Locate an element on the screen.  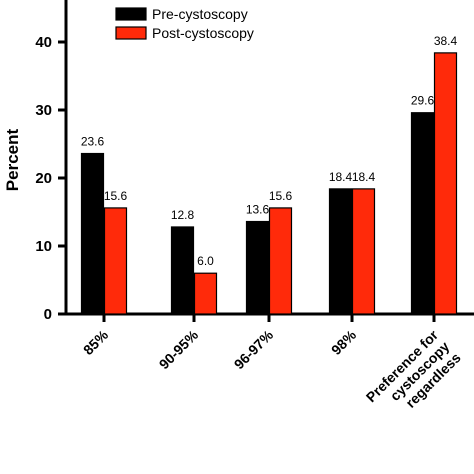
x-category-label-line: 90-95% is located at coordinates (179, 349).